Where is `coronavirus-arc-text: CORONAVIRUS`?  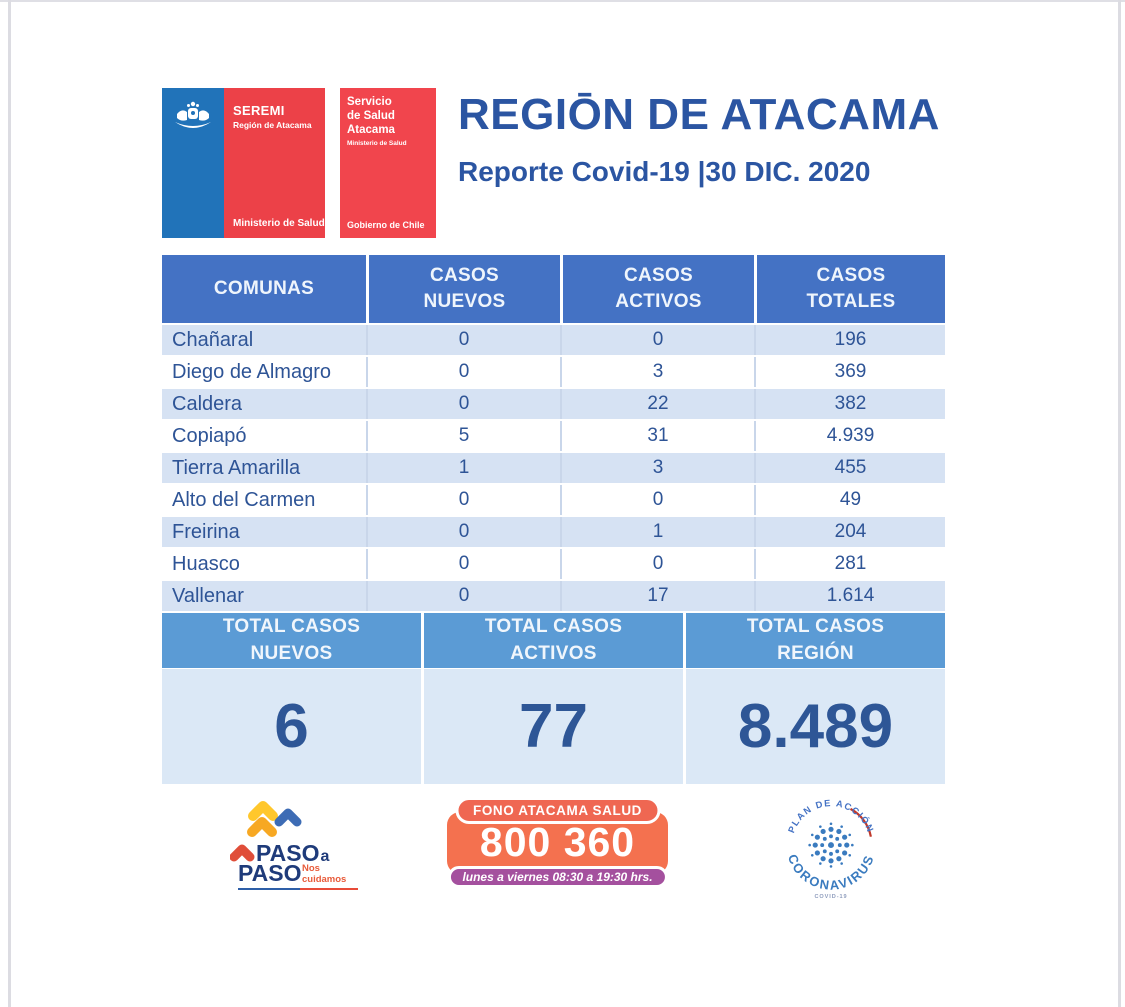 coronavirus-arc-text: CORONAVIRUS is located at coordinates (831, 872).